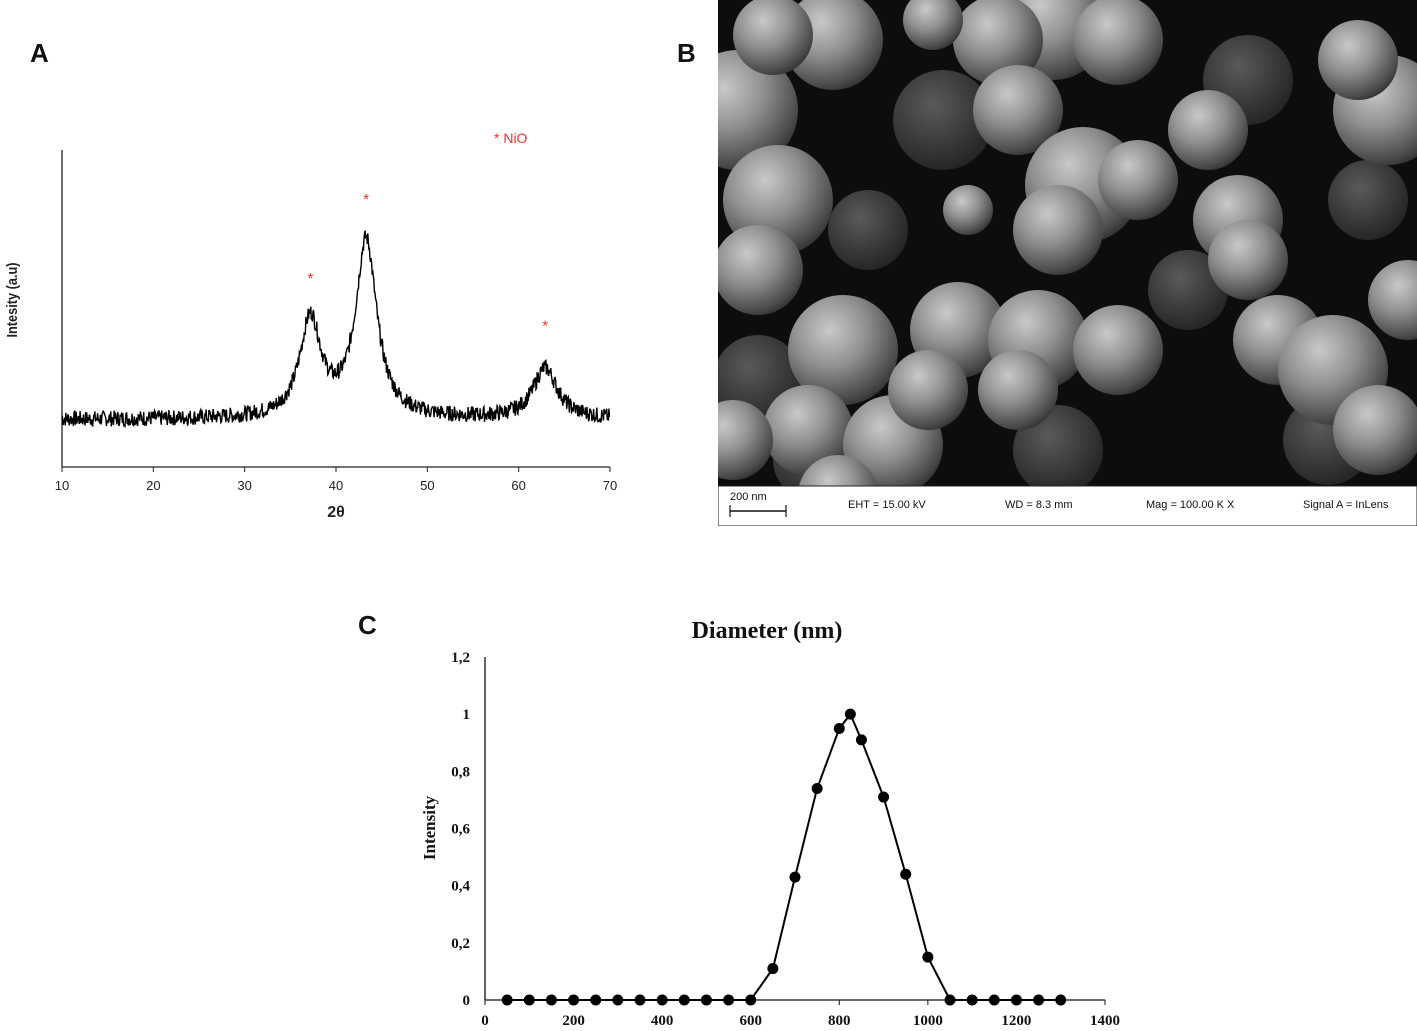 The image size is (1417, 1031). What do you see at coordinates (1190, 505) in the screenshot?
I see `mag-readout: Mag = 100.00 K X` at bounding box center [1190, 505].